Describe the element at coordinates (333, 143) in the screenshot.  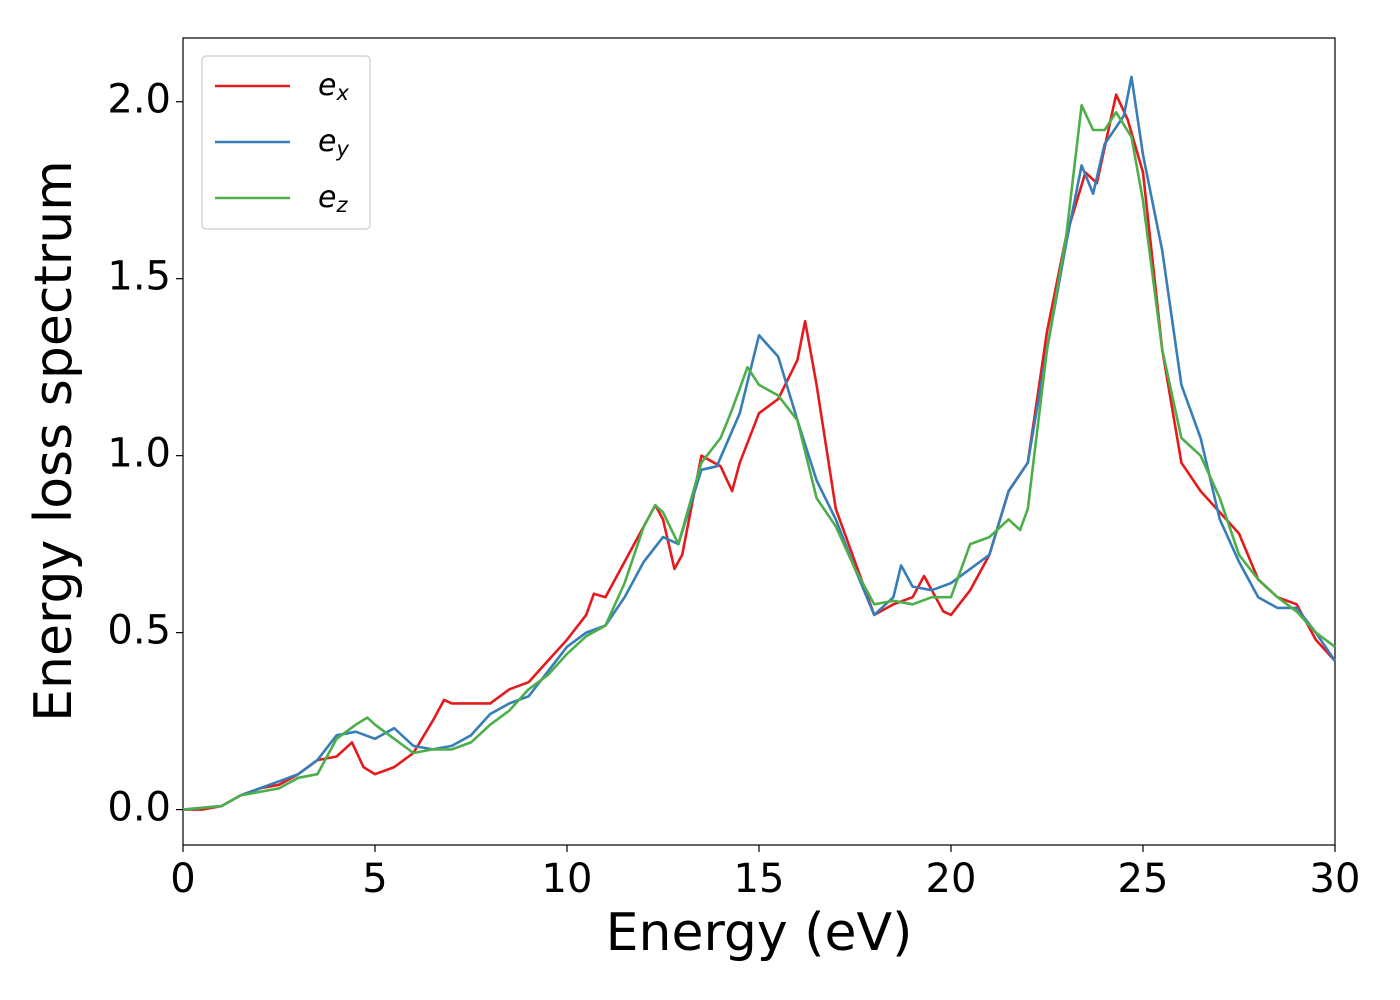
I see `legend-label: ey` at that location.